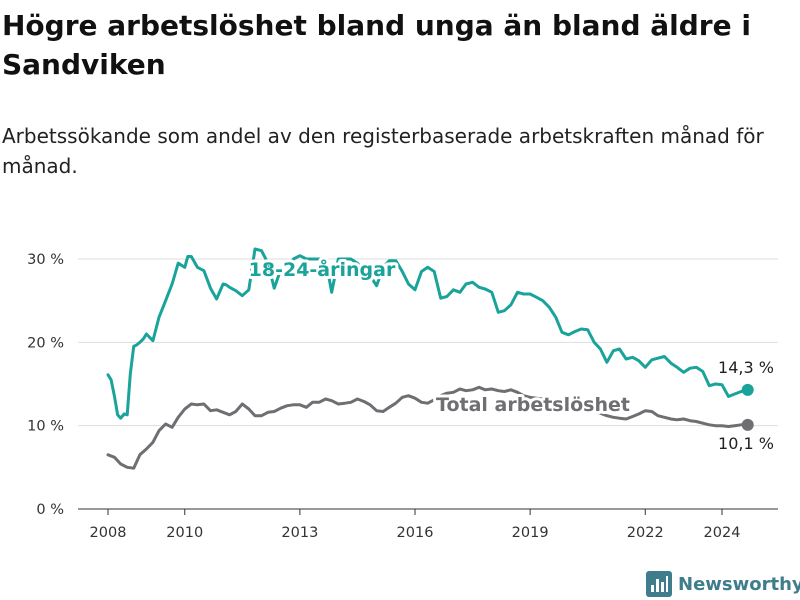  I want to click on newsworthy-logo: Newsworthy, so click(723, 584).